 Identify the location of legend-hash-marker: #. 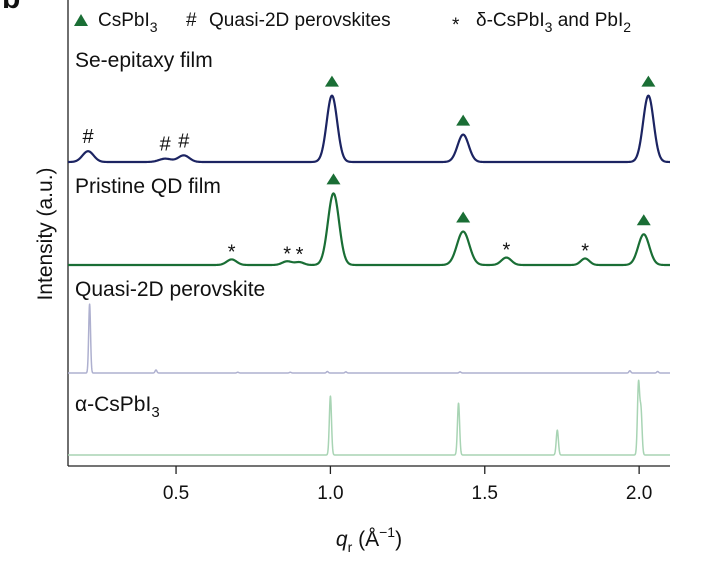
(191, 20).